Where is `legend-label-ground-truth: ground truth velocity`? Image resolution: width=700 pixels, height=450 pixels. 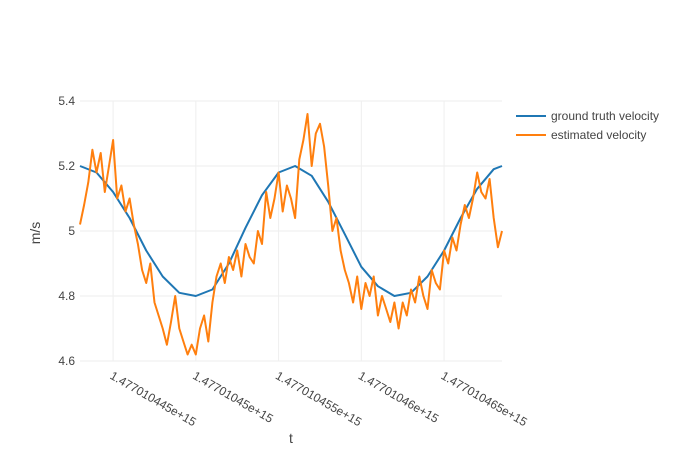
legend-label-ground-truth: ground truth velocity is located at coordinates (605, 116).